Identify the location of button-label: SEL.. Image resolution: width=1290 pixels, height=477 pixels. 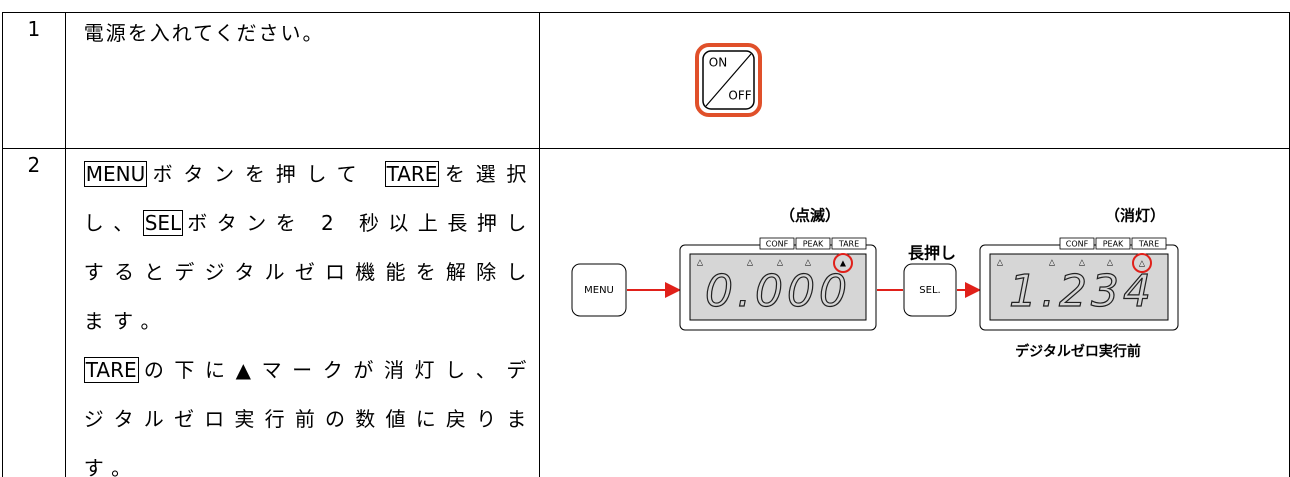
(929, 290).